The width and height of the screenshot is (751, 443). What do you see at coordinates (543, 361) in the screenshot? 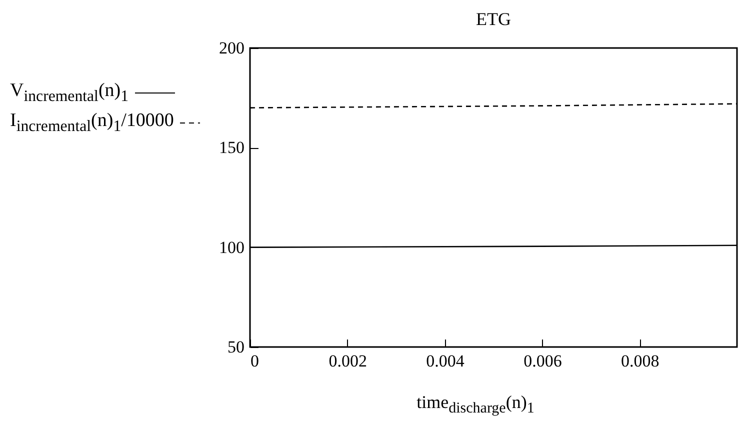
I see `x-tick-label: 0.006` at bounding box center [543, 361].